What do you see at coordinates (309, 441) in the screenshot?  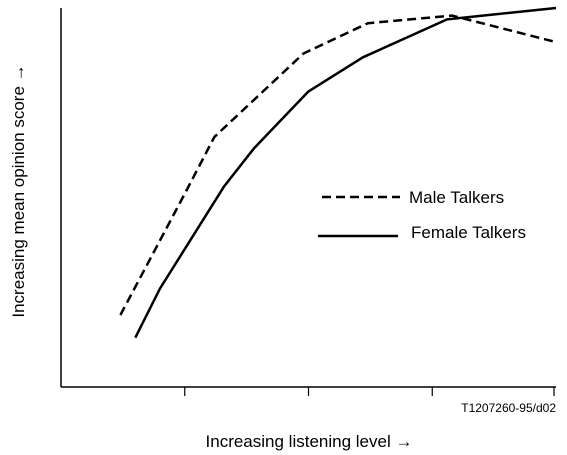 I see `x-axis-label: Increasing listening level →` at bounding box center [309, 441].